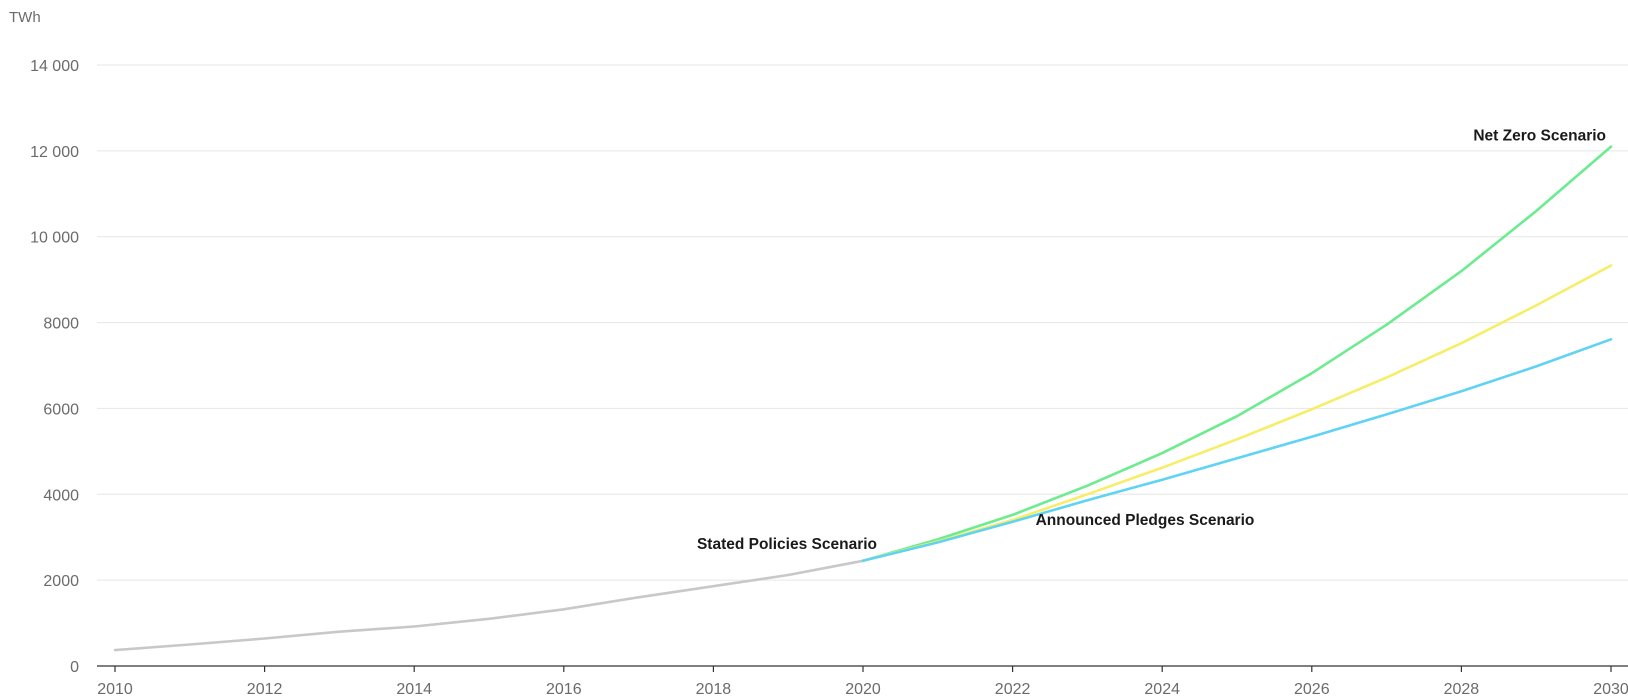 This screenshot has width=1628, height=697. What do you see at coordinates (265, 689) in the screenshot?
I see `x-tick-label-2012: 2012` at bounding box center [265, 689].